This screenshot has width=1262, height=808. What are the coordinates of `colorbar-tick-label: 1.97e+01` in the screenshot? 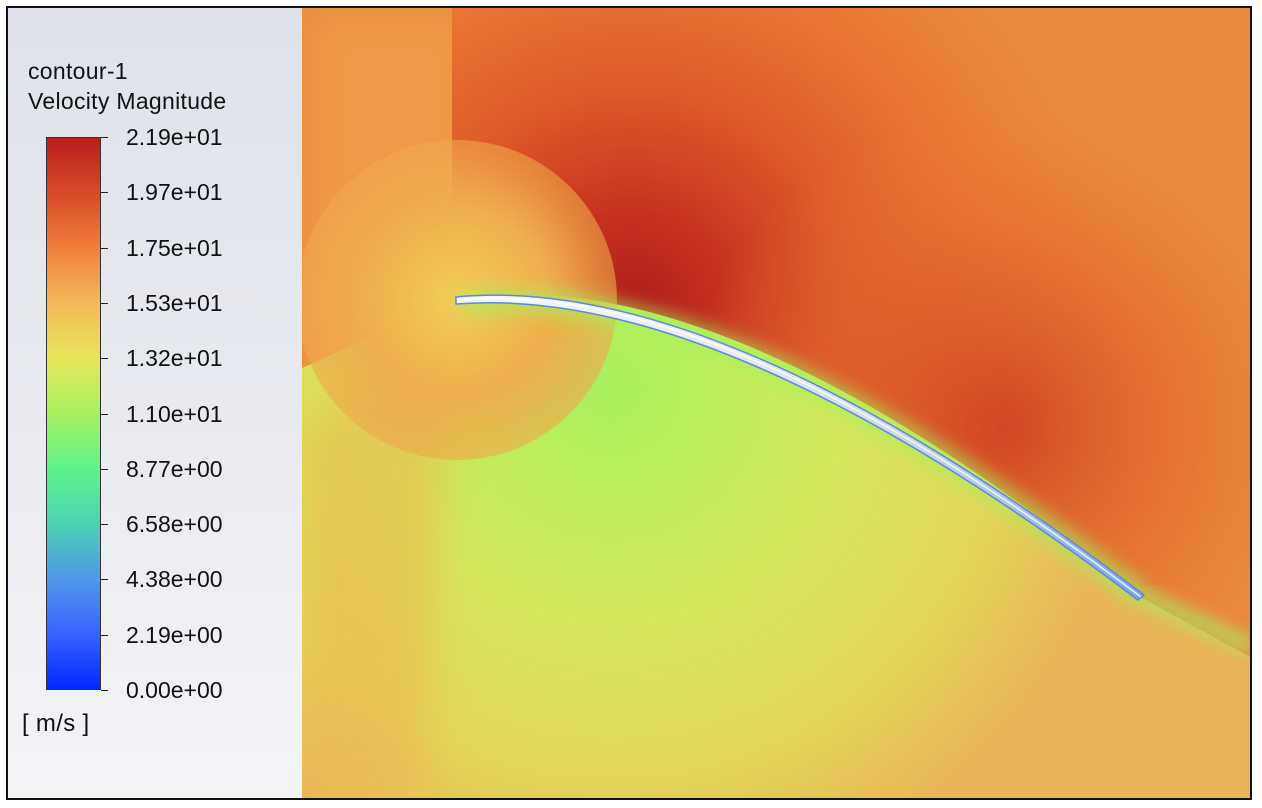 It's located at (174, 192).